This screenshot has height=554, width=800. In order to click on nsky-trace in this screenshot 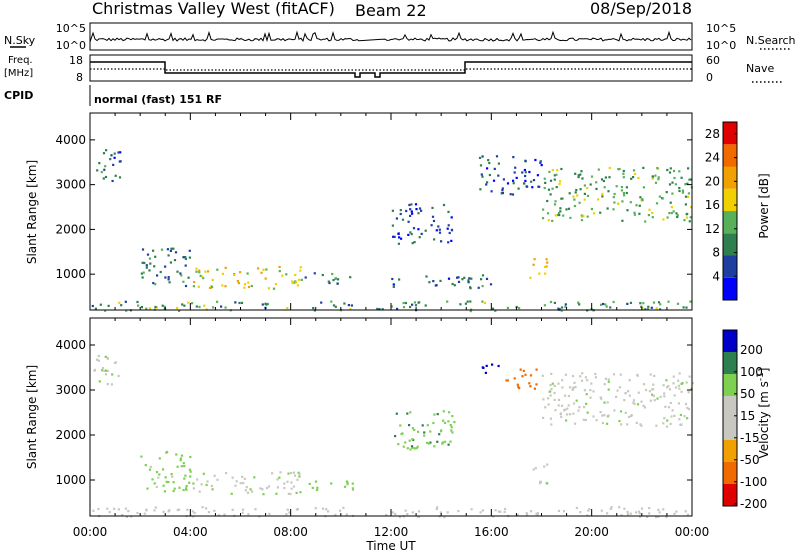, I will do `click(390, 36)`.